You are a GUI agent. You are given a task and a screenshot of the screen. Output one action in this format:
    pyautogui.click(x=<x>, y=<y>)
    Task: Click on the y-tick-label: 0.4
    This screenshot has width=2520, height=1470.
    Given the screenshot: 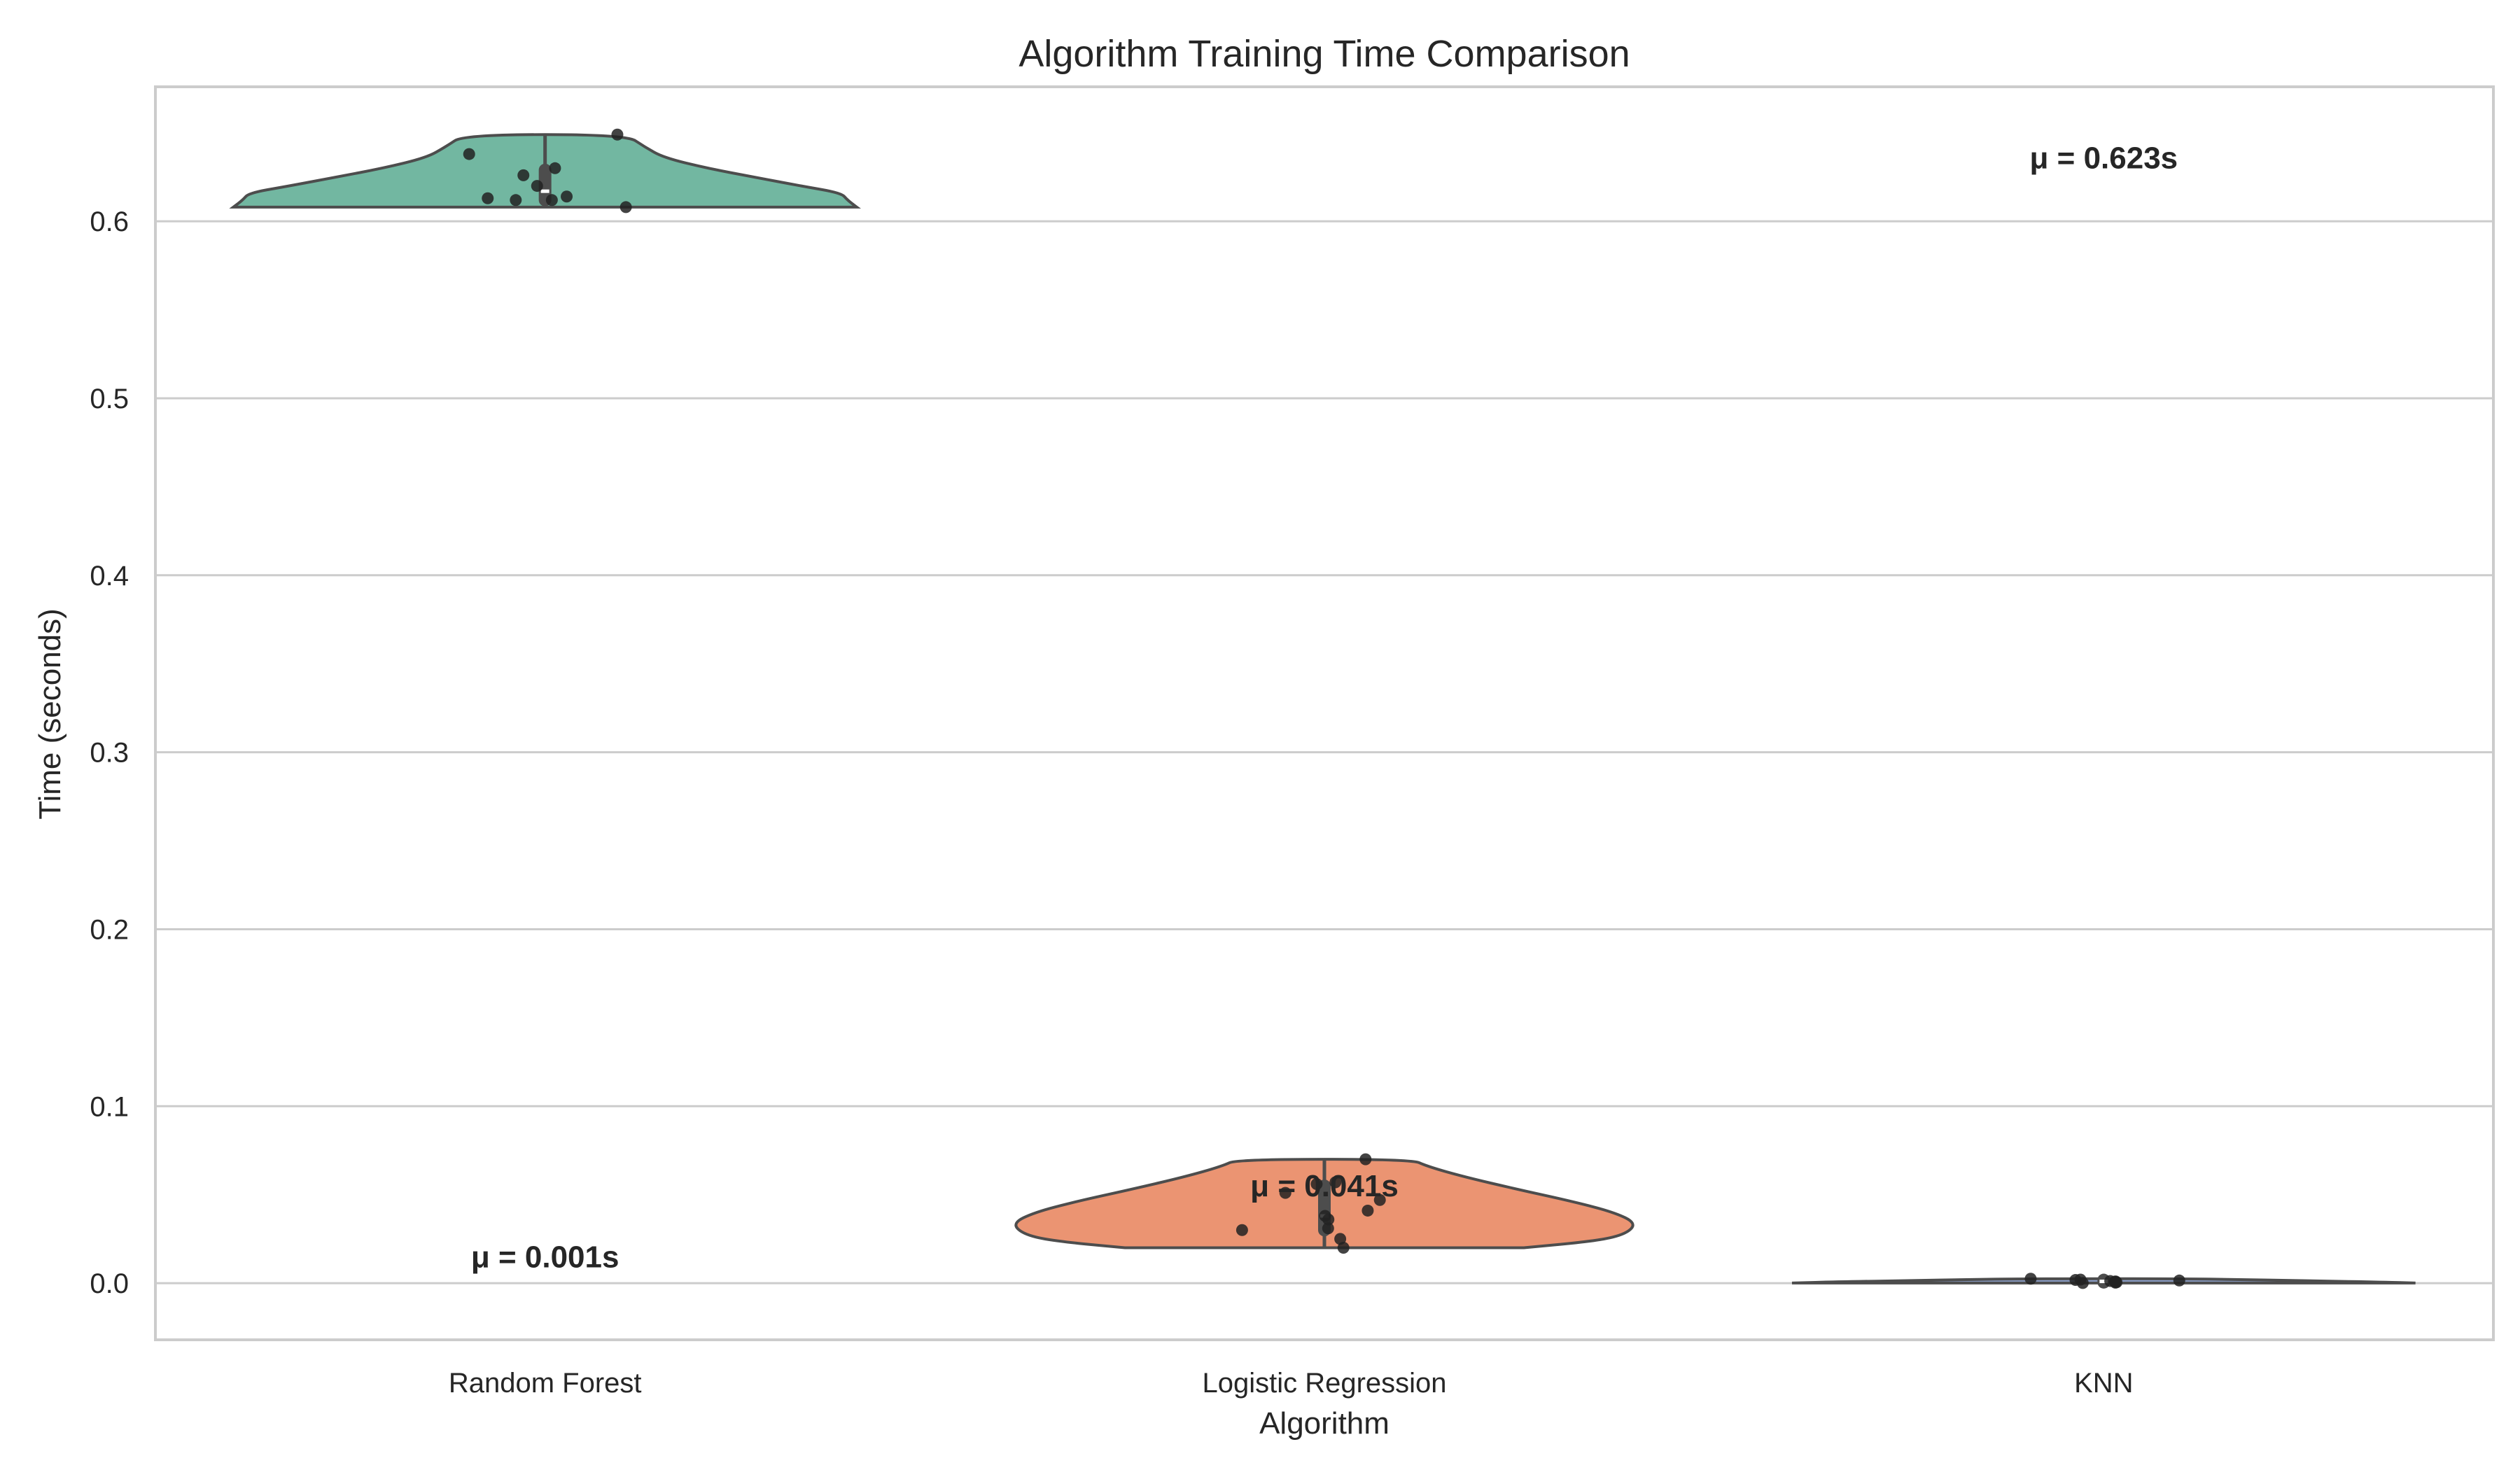 What is the action you would take?
    pyautogui.click(x=109, y=576)
    